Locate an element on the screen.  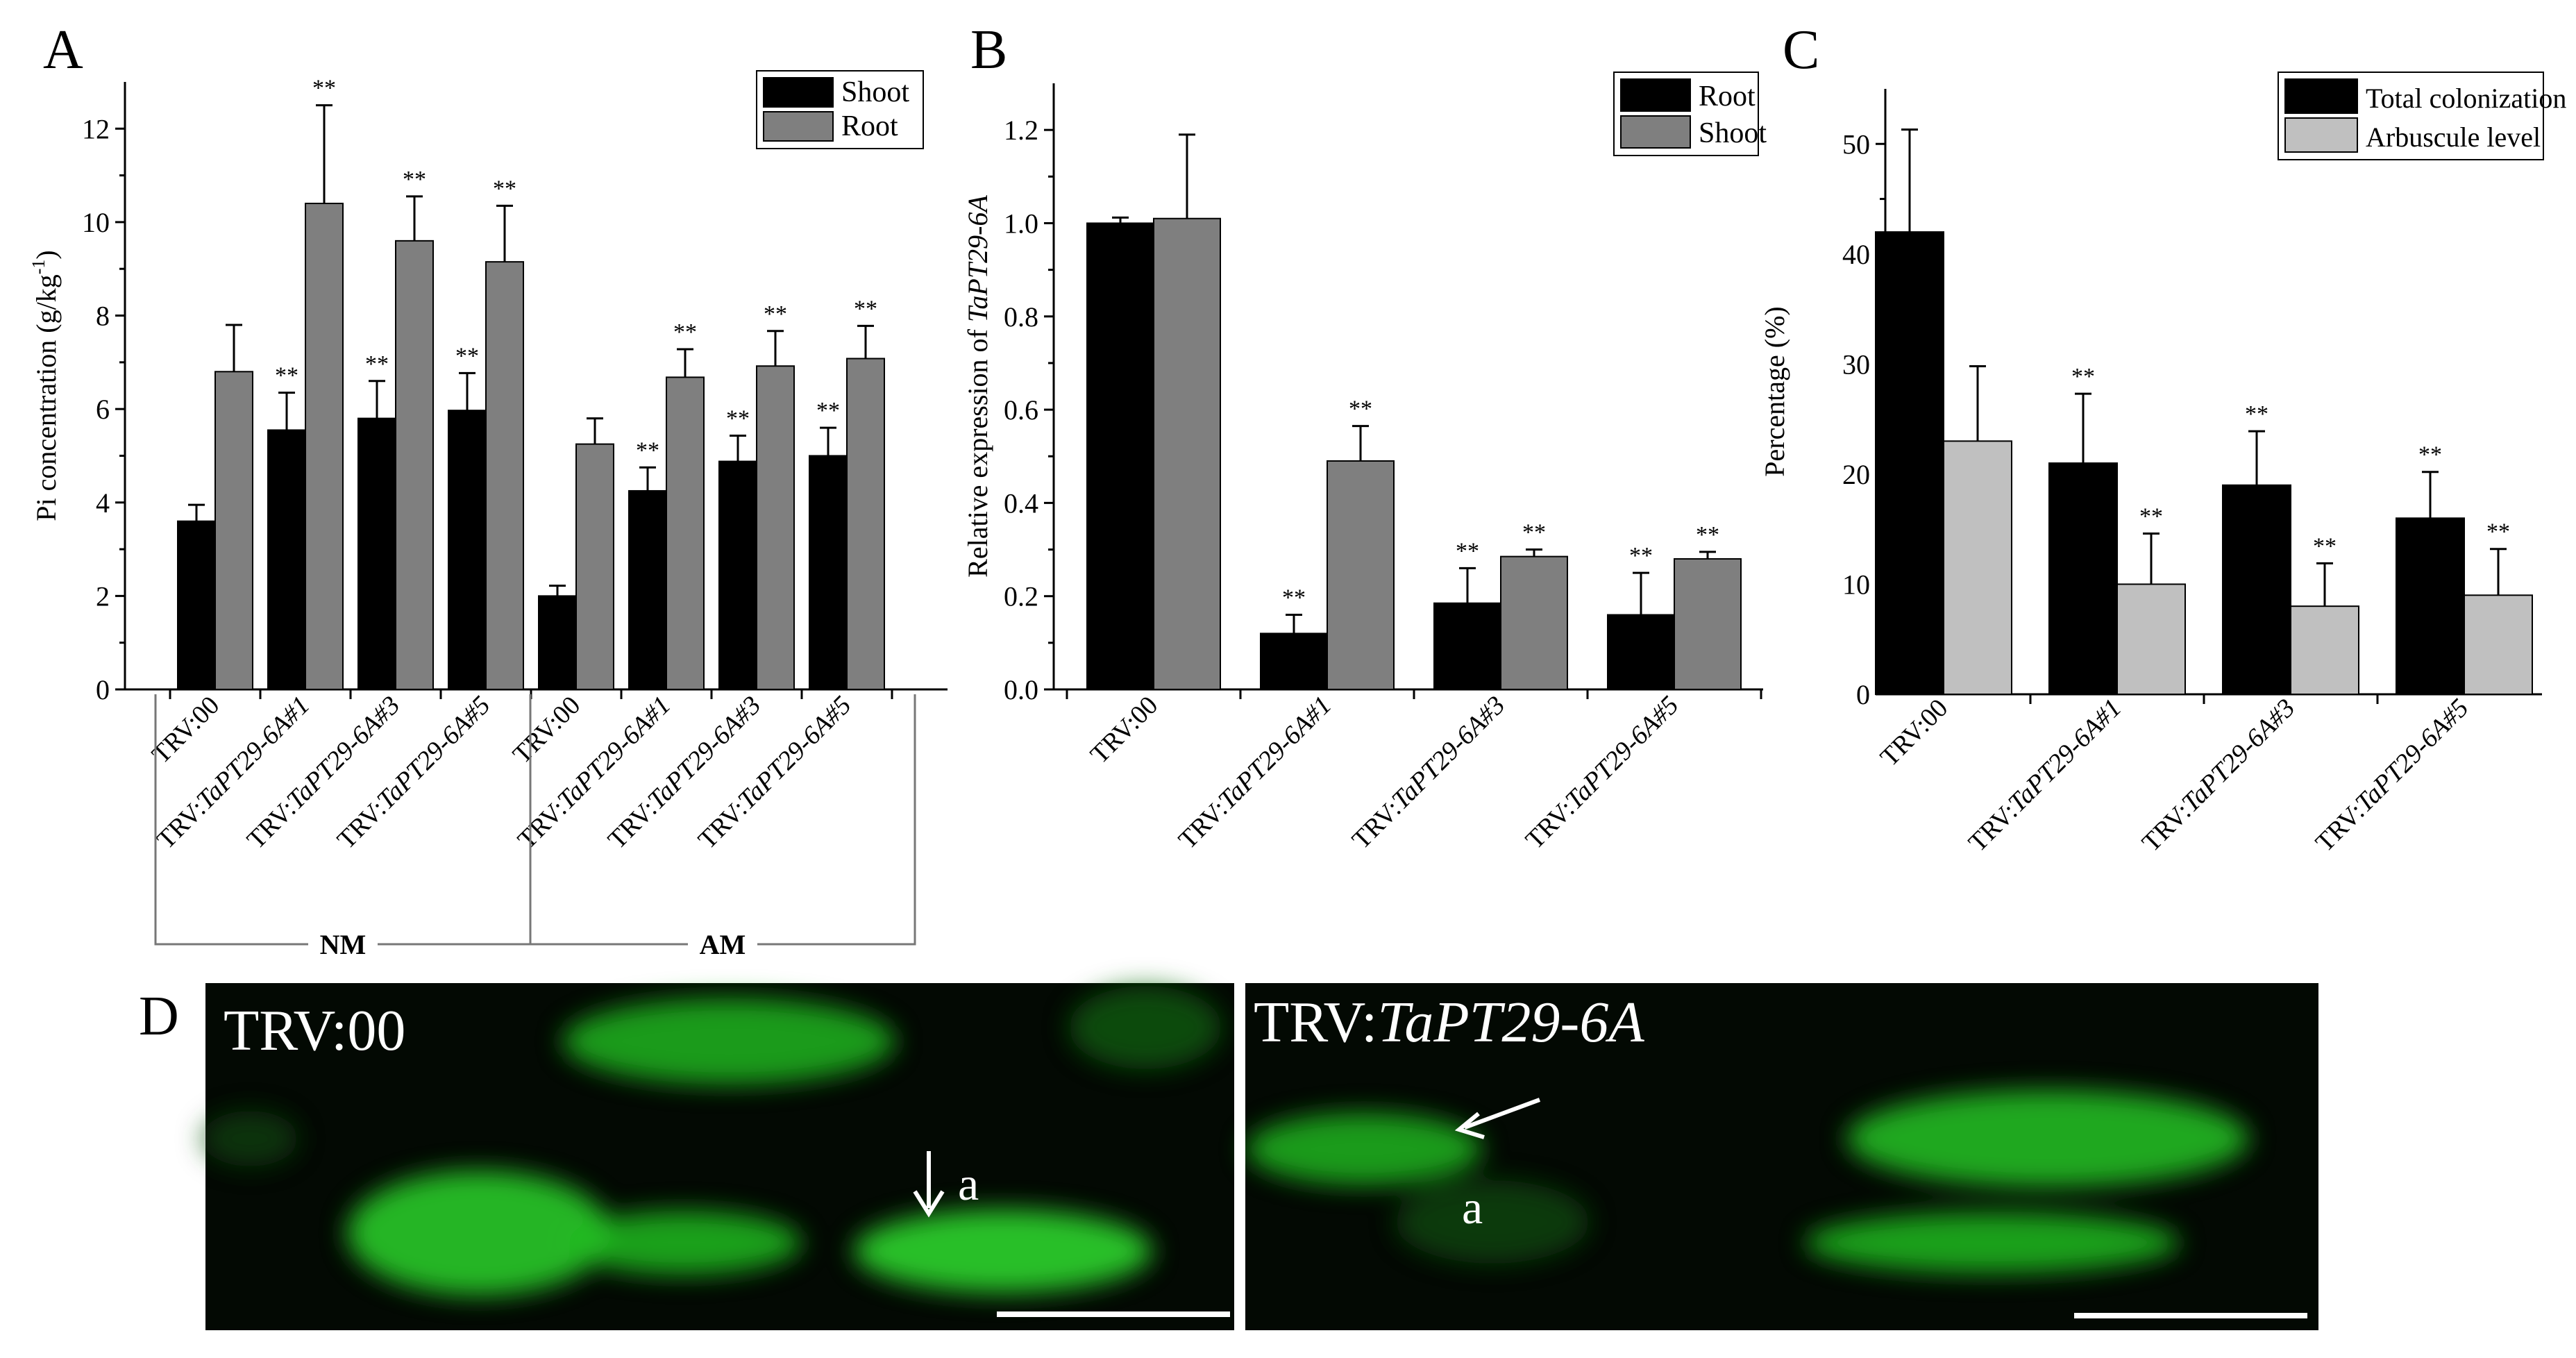
y-tick-label: 4 is located at coordinates (103, 503).